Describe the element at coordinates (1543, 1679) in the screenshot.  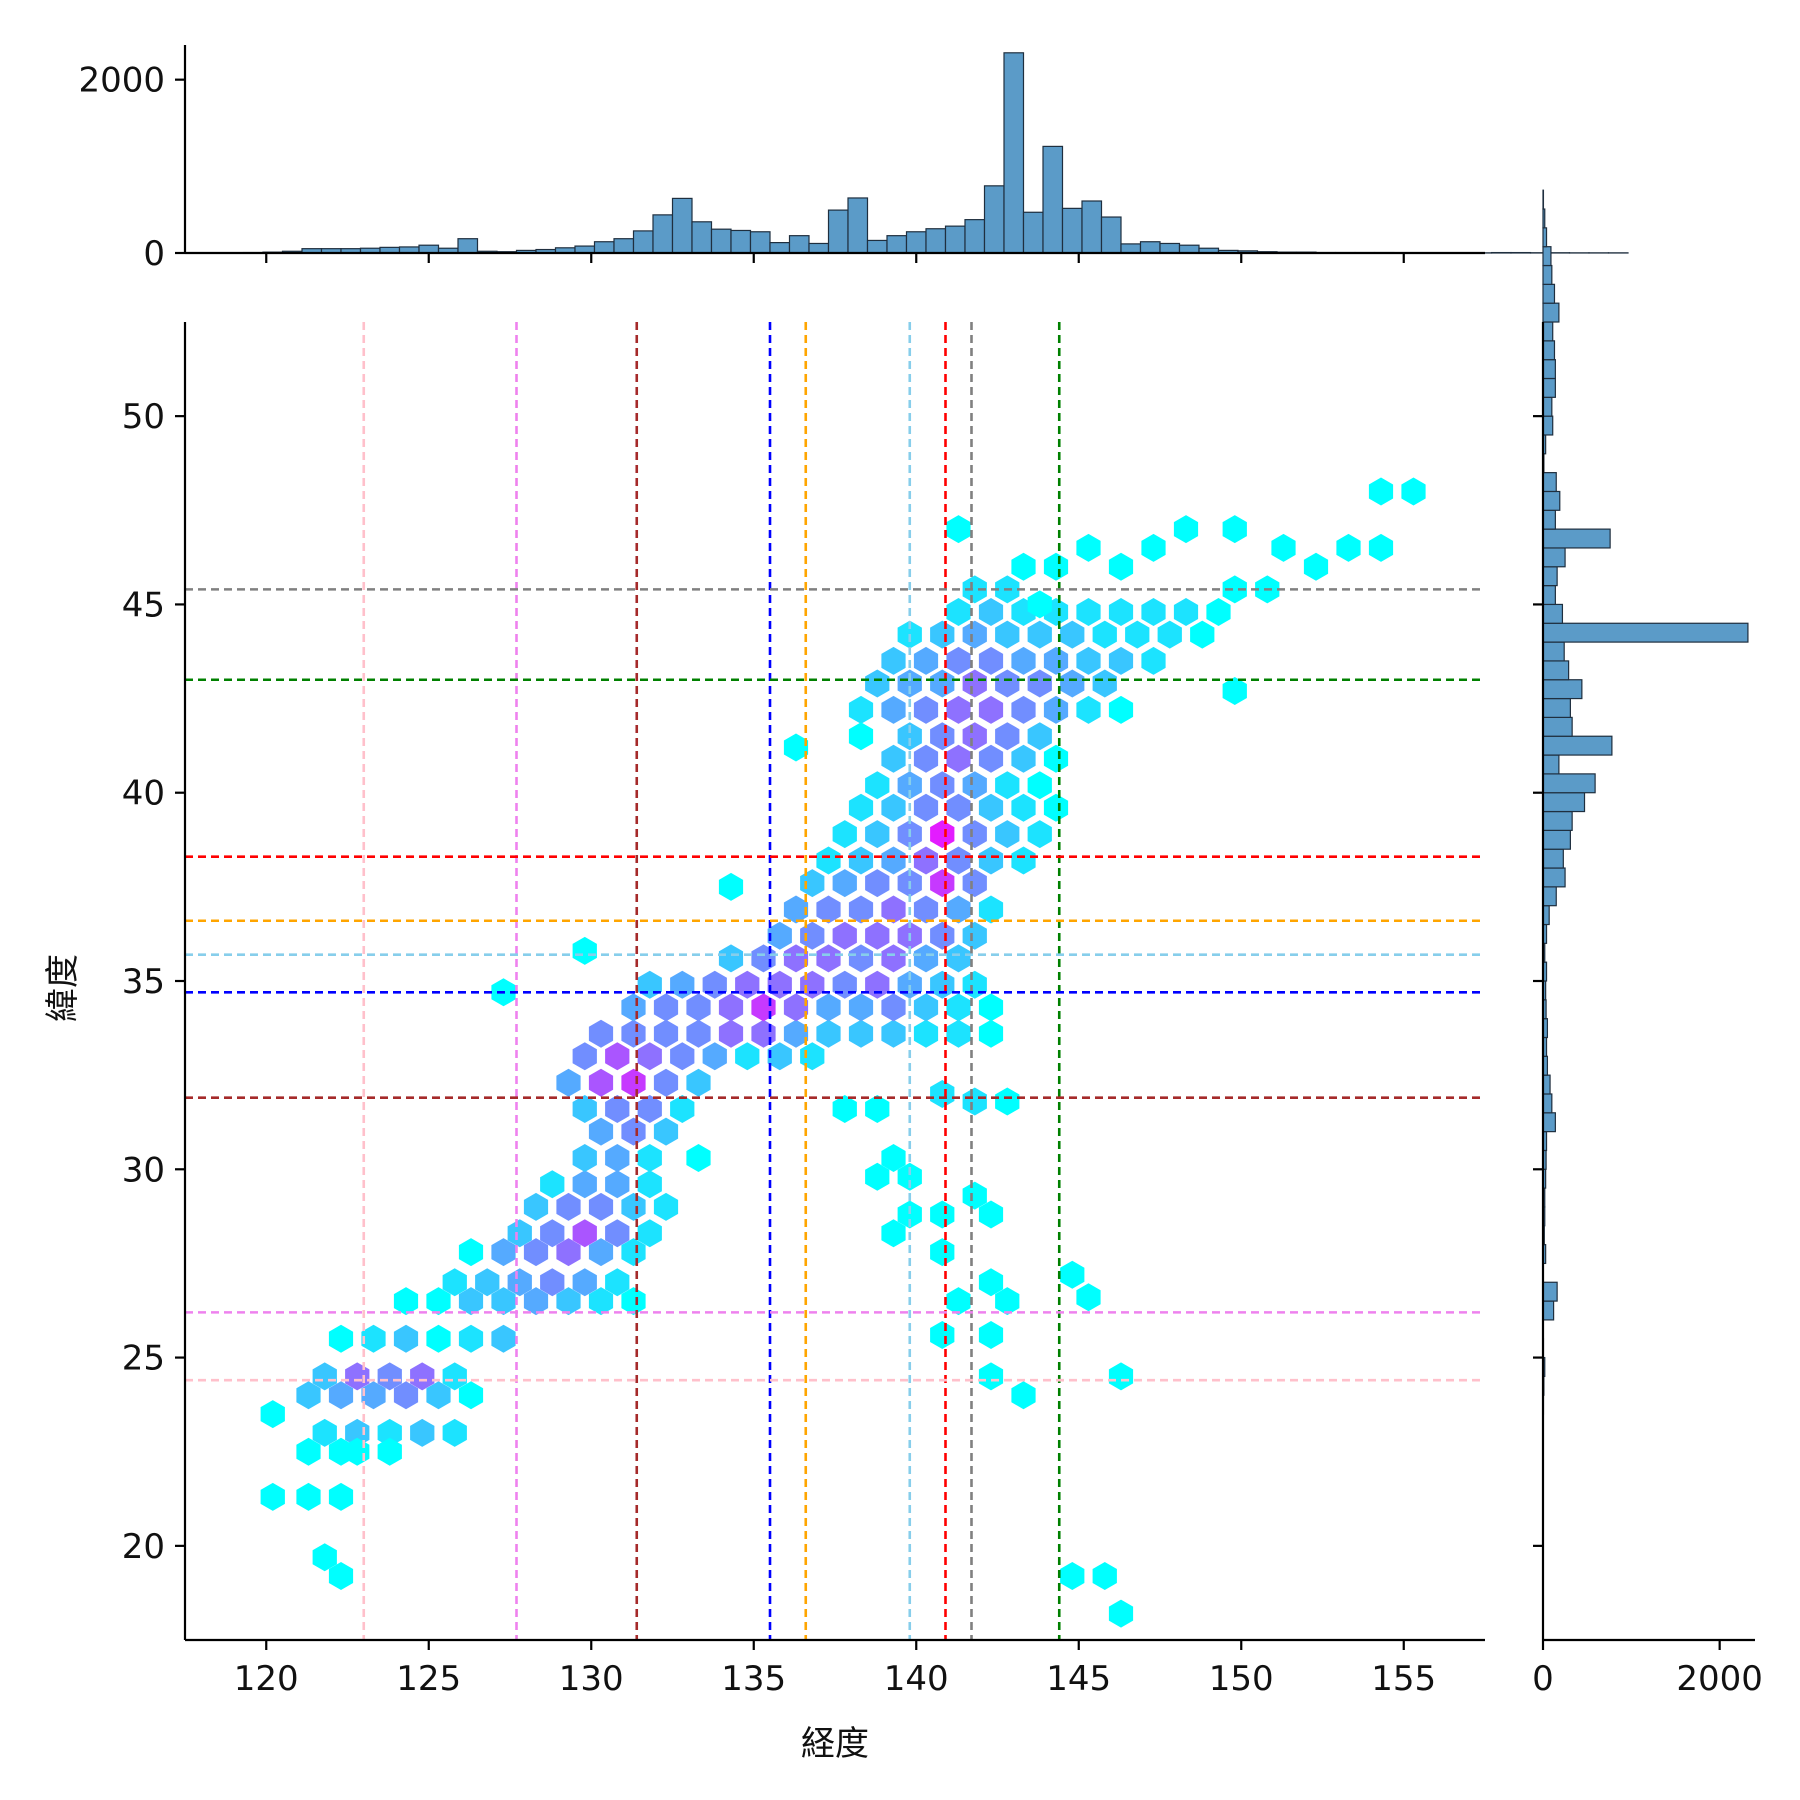
I see `marginal-y-count-label: 0` at that location.